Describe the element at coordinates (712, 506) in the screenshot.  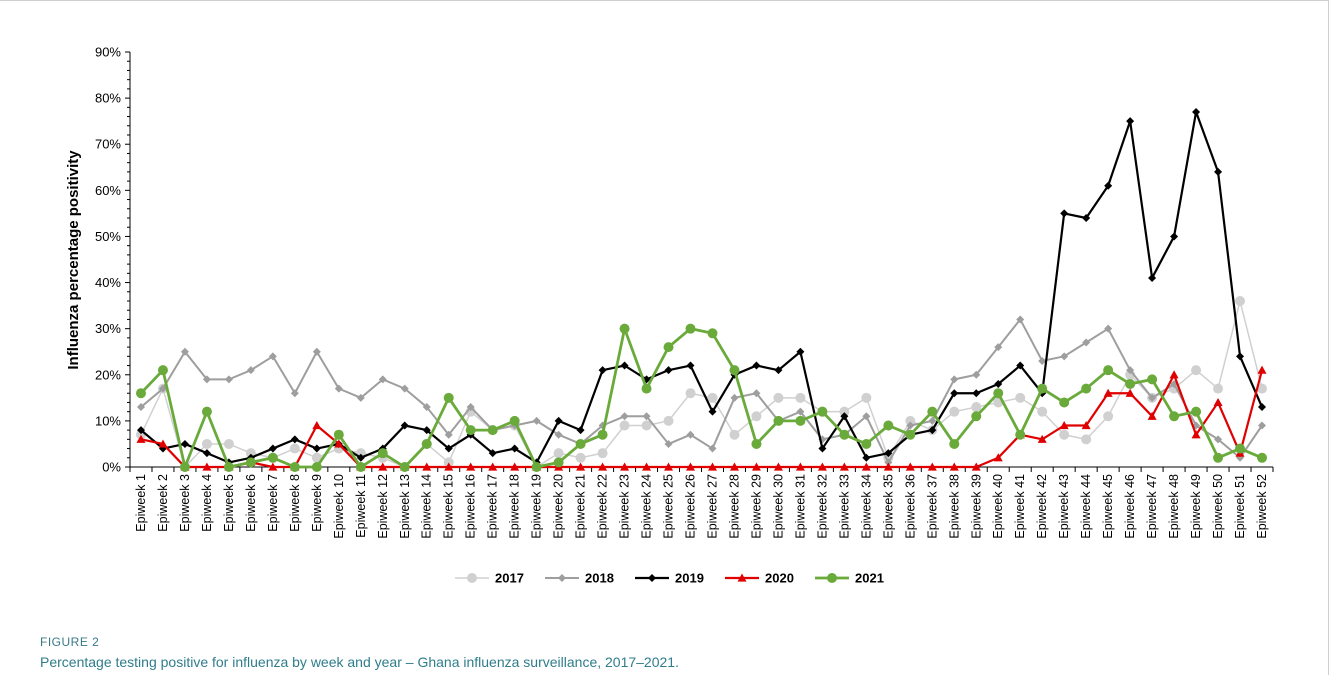
I see `x-tick-label: Epiweek 27` at that location.